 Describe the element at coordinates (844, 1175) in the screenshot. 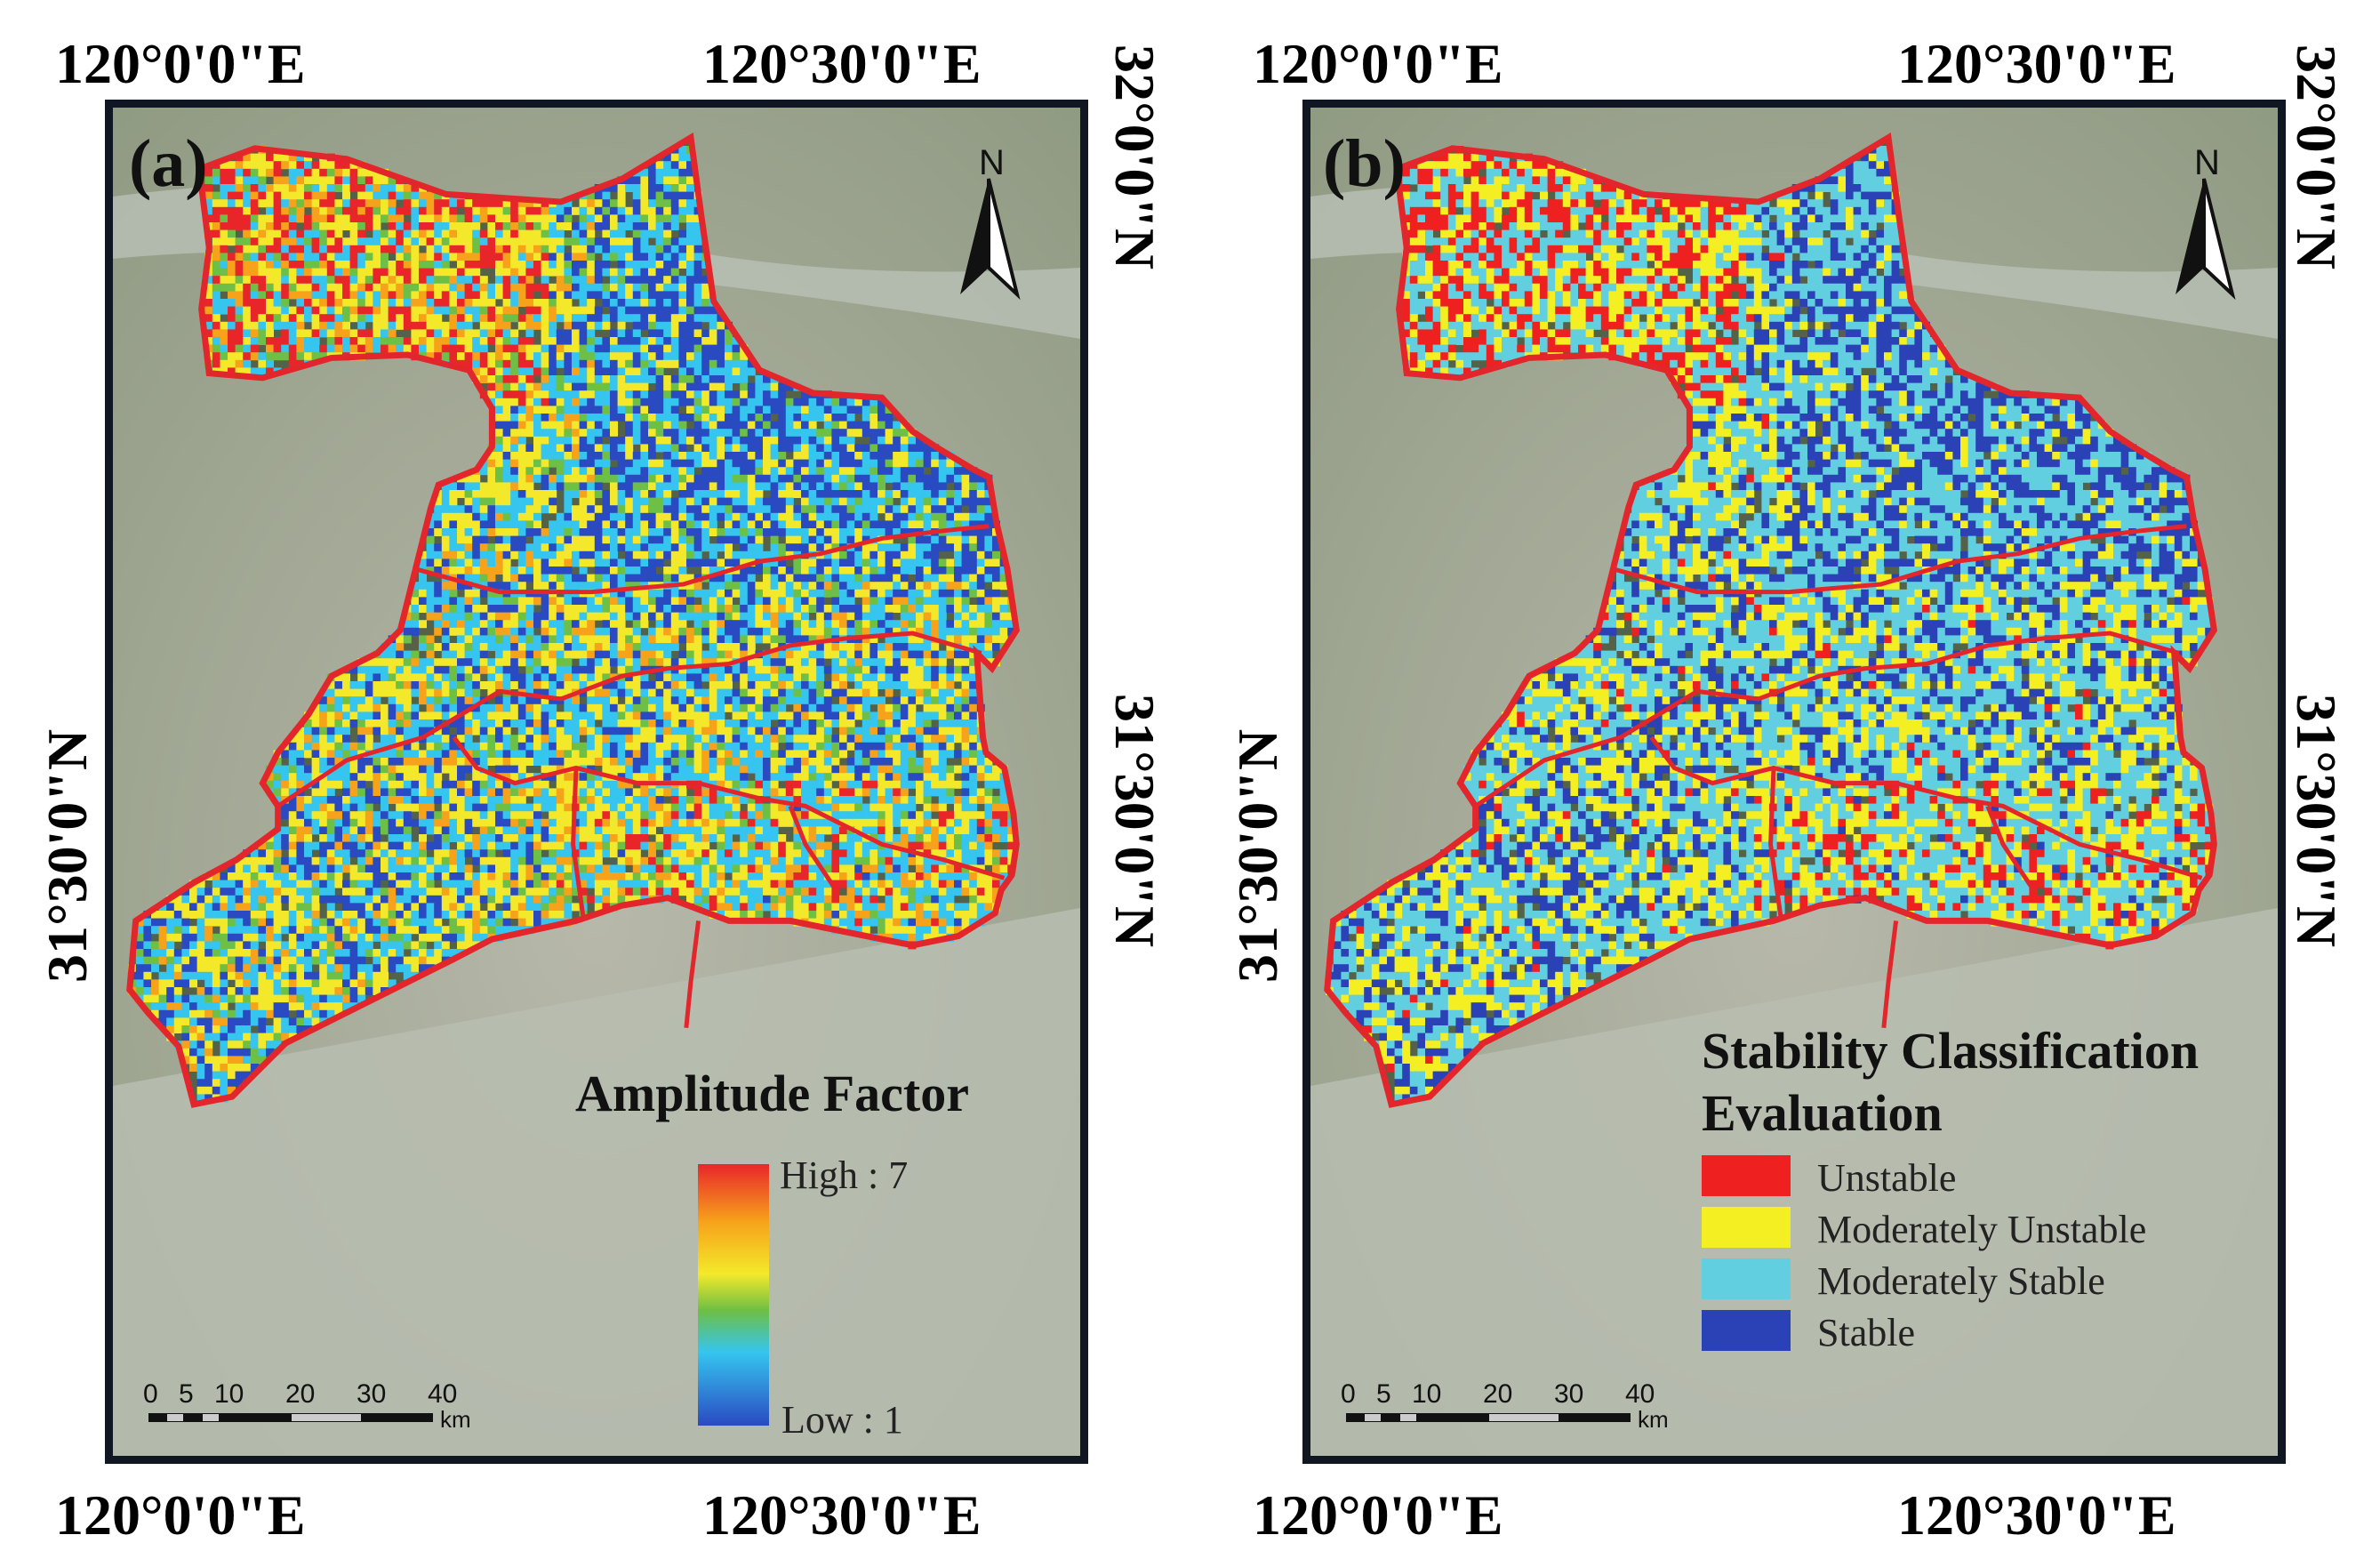

I see `legend-high-label: High : 7` at that location.